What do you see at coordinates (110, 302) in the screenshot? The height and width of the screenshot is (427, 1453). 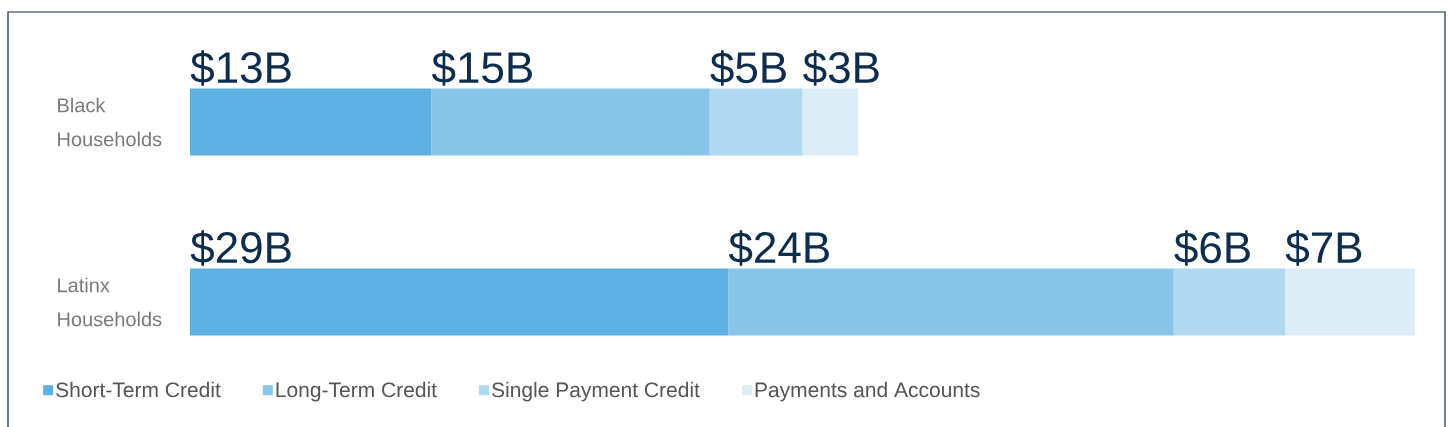 I see `y-tick-label: Latinx Households` at bounding box center [110, 302].